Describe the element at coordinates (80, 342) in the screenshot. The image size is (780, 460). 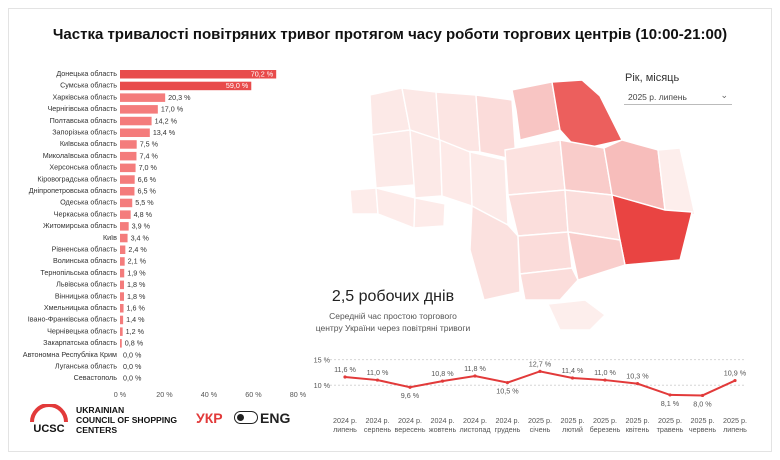
I see `bar-category-label: Закарпатська область` at that location.